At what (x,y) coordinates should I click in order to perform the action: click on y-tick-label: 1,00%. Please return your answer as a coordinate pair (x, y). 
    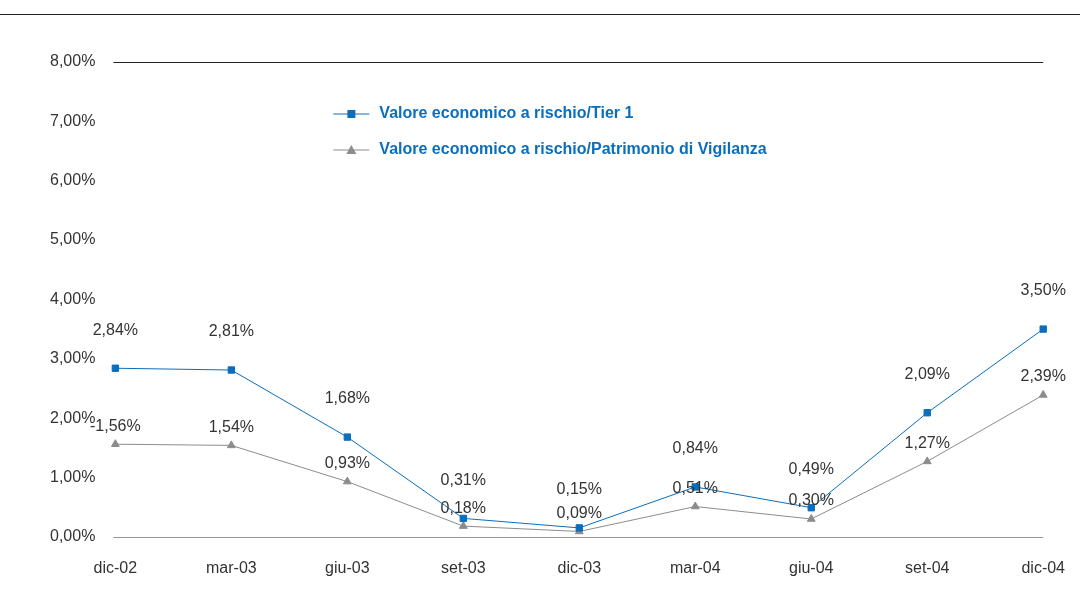
    Looking at the image, I should click on (72, 476).